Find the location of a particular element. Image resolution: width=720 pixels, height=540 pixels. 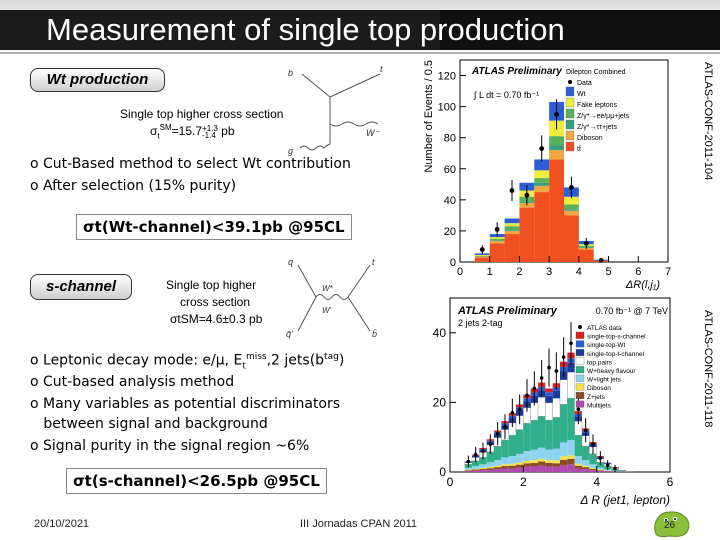

wt-limit-box: σt(Wt-channel)<39.1pb @95CL is located at coordinates (214, 227).